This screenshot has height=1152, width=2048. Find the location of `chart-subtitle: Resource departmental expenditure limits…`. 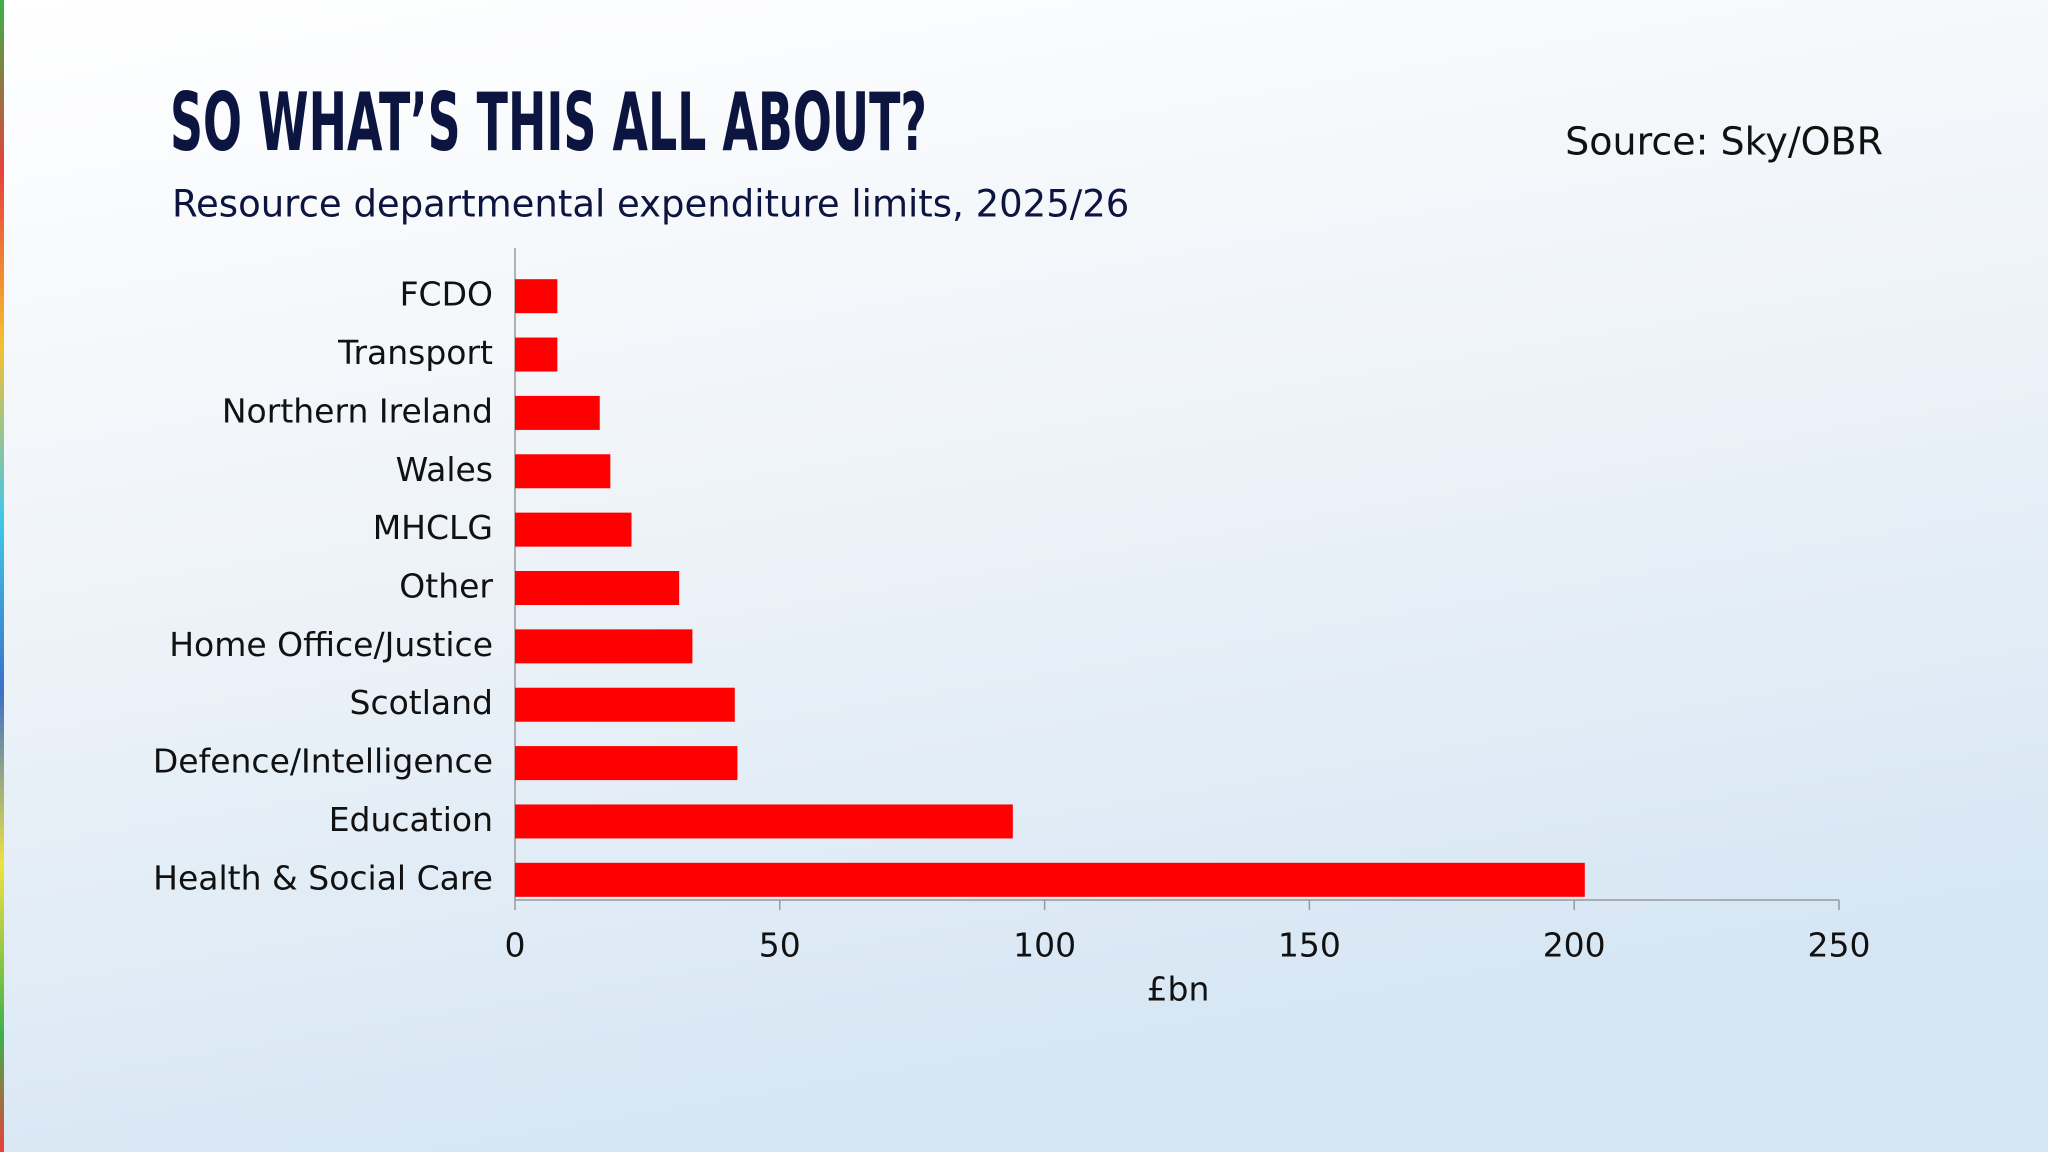

chart-subtitle: Resource departmental expenditure limits… is located at coordinates (650, 204).